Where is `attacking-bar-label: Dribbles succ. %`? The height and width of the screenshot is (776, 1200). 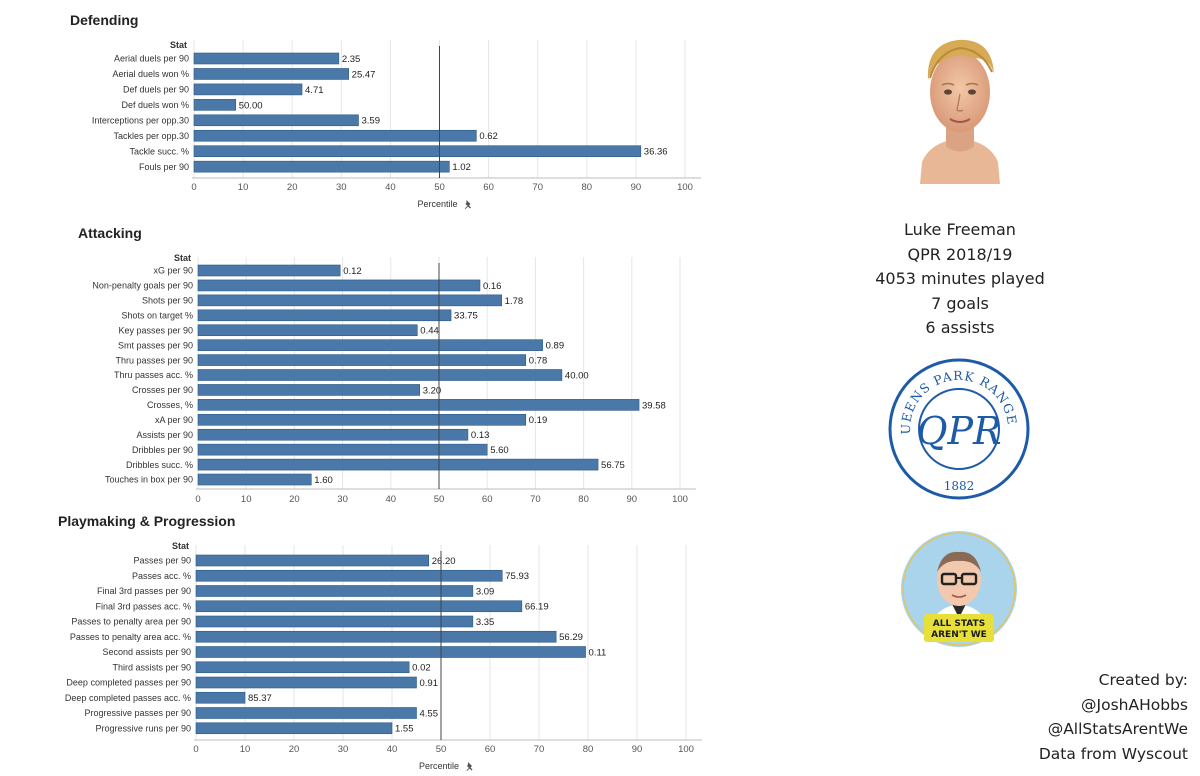 attacking-bar-label: Dribbles succ. % is located at coordinates (159, 465).